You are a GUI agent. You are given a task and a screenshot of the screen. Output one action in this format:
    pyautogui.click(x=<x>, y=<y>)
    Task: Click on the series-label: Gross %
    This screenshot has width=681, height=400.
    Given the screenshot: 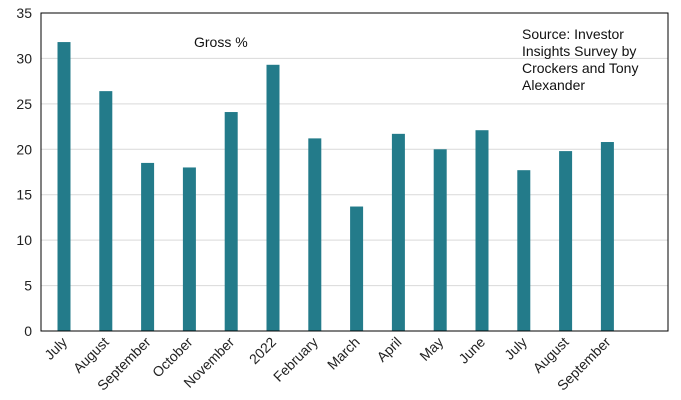 What is the action you would take?
    pyautogui.click(x=221, y=42)
    